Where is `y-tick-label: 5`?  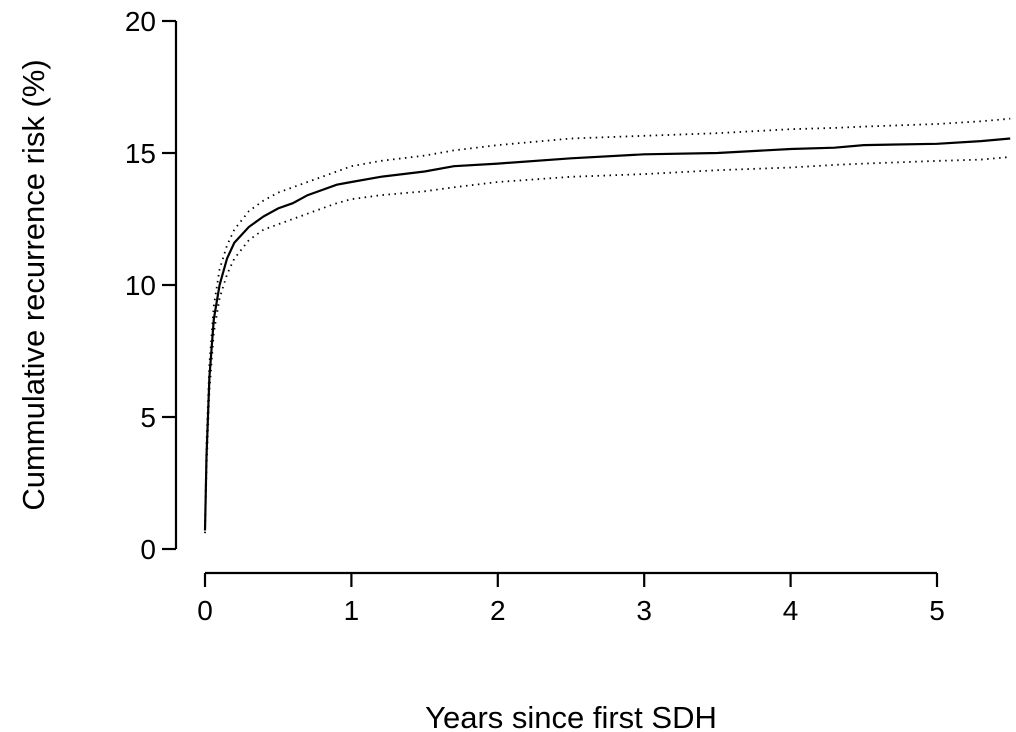
y-tick-label: 5 is located at coordinates (148, 417).